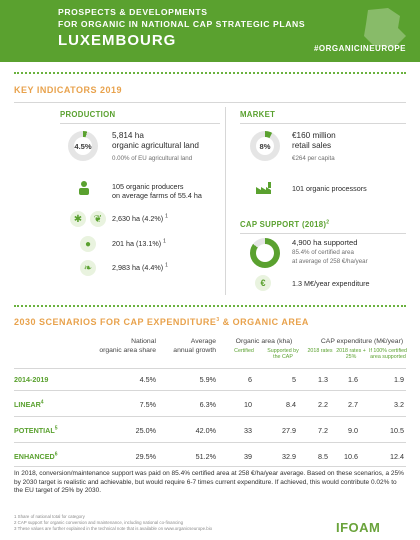 The image size is (420, 540). What do you see at coordinates (152, 158) in the screenshot?
I see `eu-share: 0.00% of EU agricultural land` at bounding box center [152, 158].